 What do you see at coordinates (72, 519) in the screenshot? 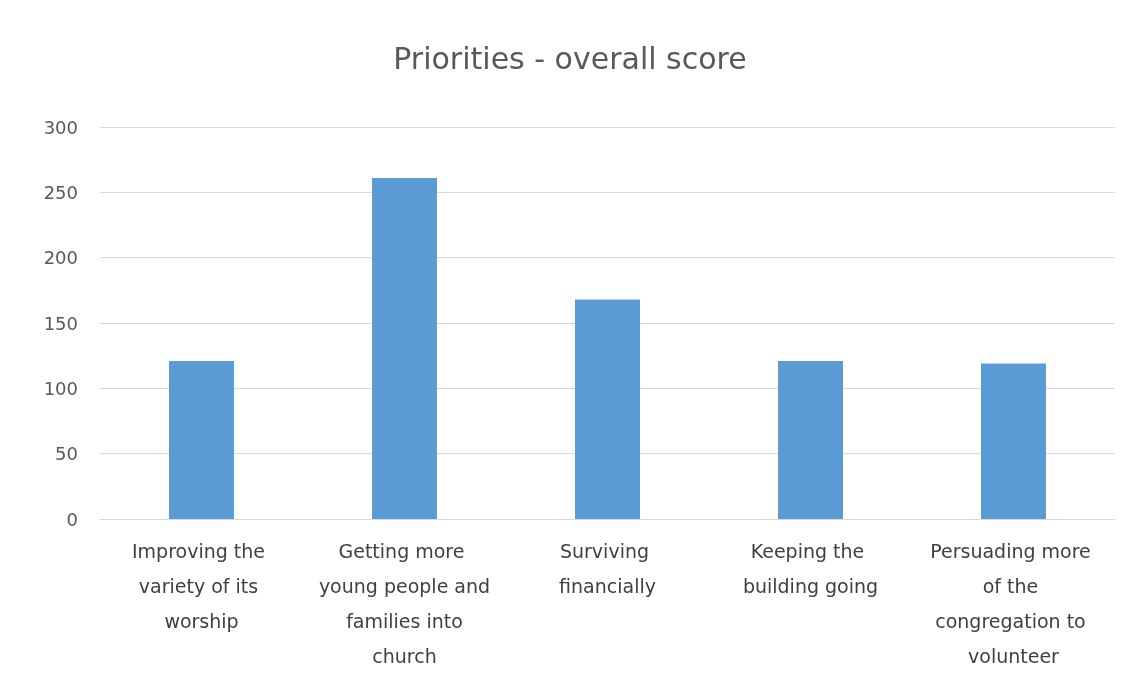
I see `y-tick-label: 0` at bounding box center [72, 519].